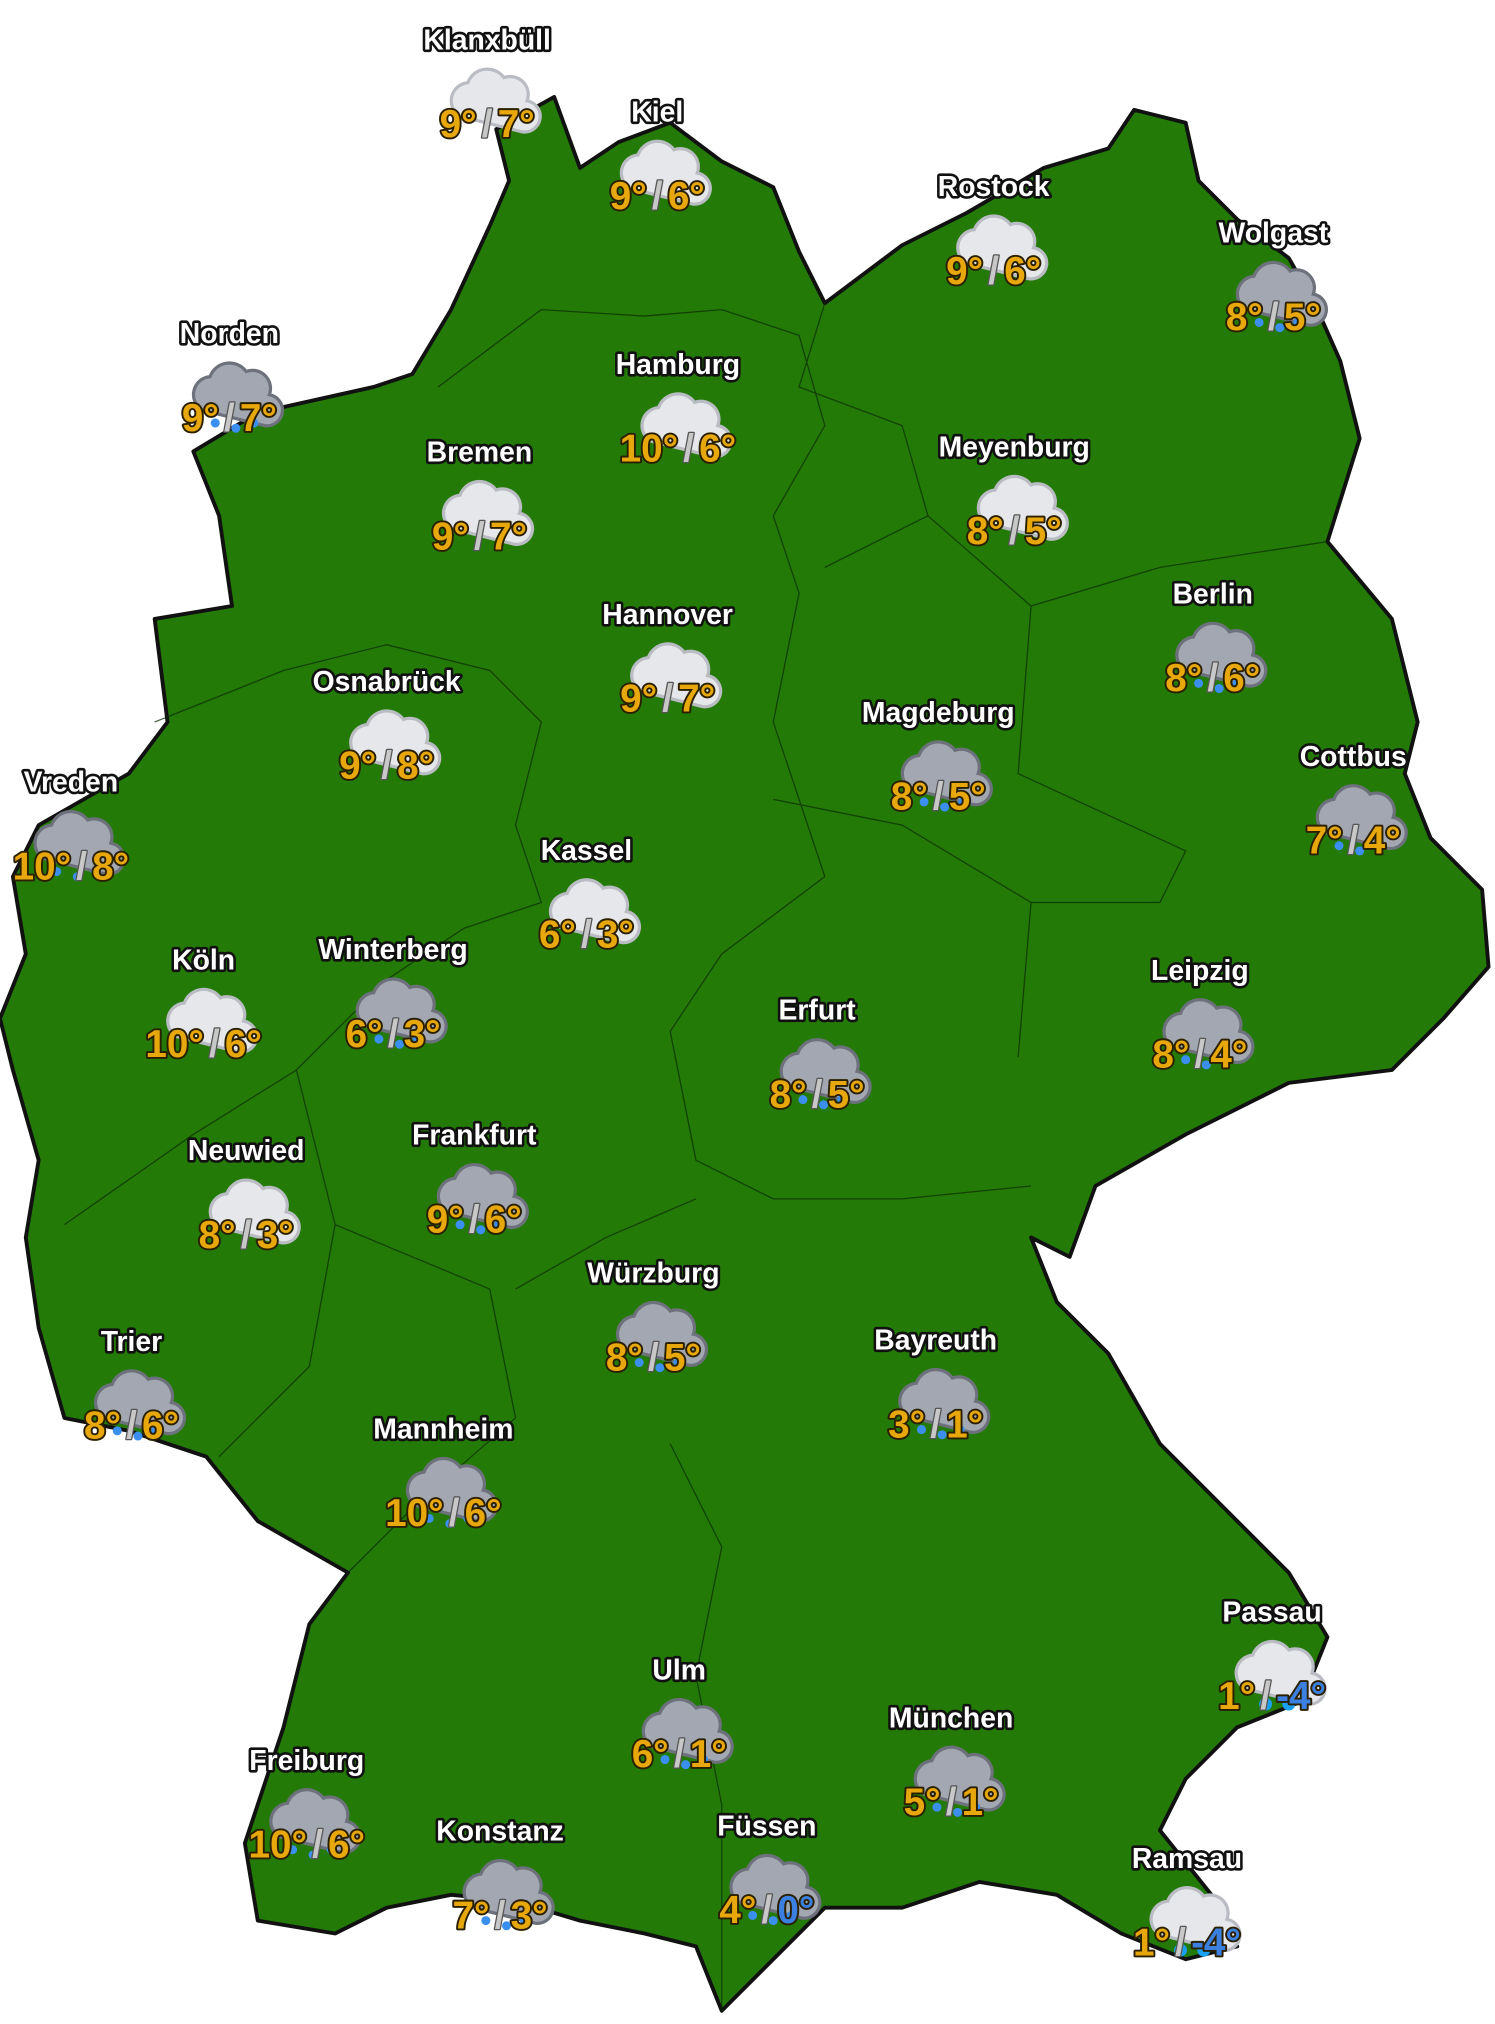  I want to click on city-marker: Mannheim 10°/6°, so click(443, 1474).